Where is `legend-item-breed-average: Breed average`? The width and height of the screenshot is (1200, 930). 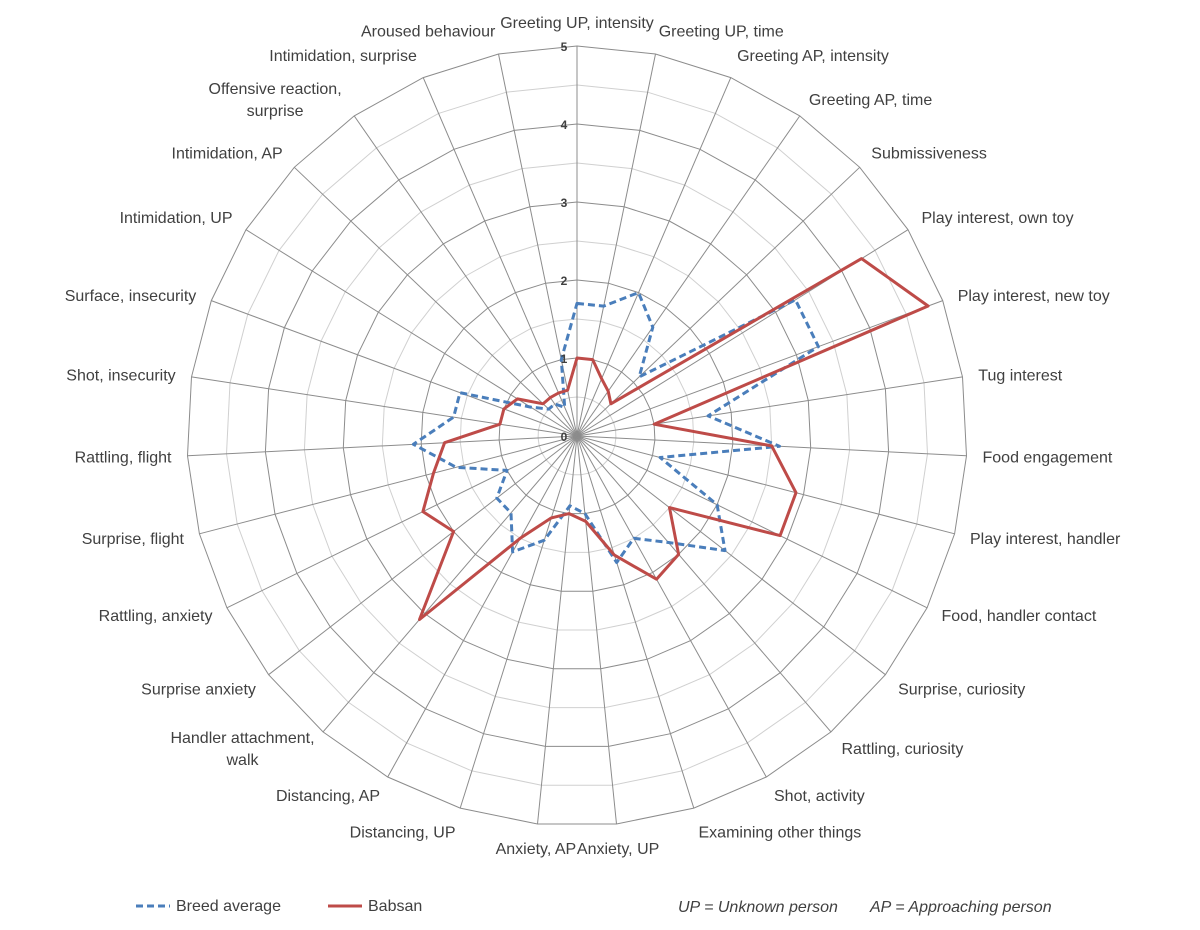 legend-item-breed-average: Breed average is located at coordinates (208, 906).